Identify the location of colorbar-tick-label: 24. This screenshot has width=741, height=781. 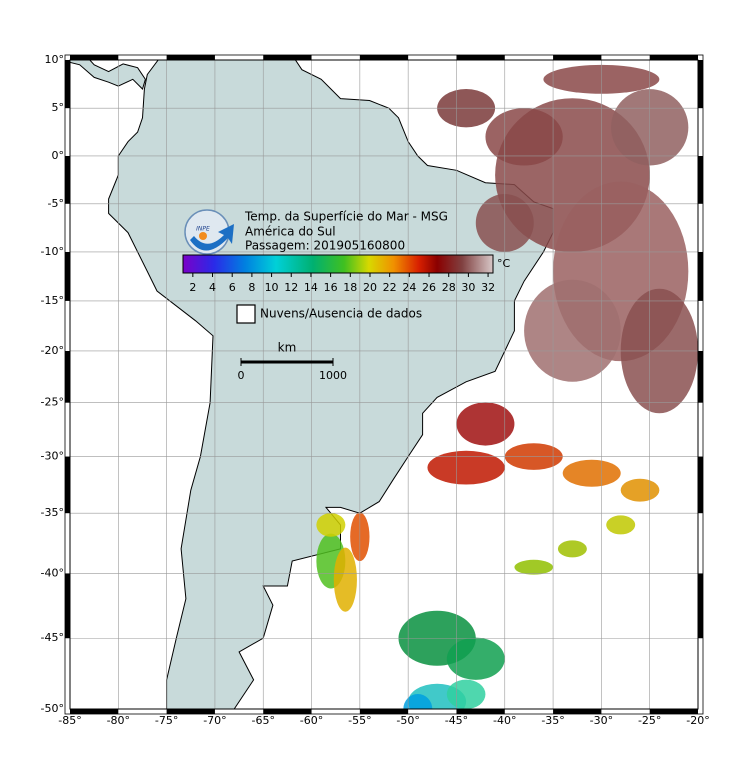
(409, 287).